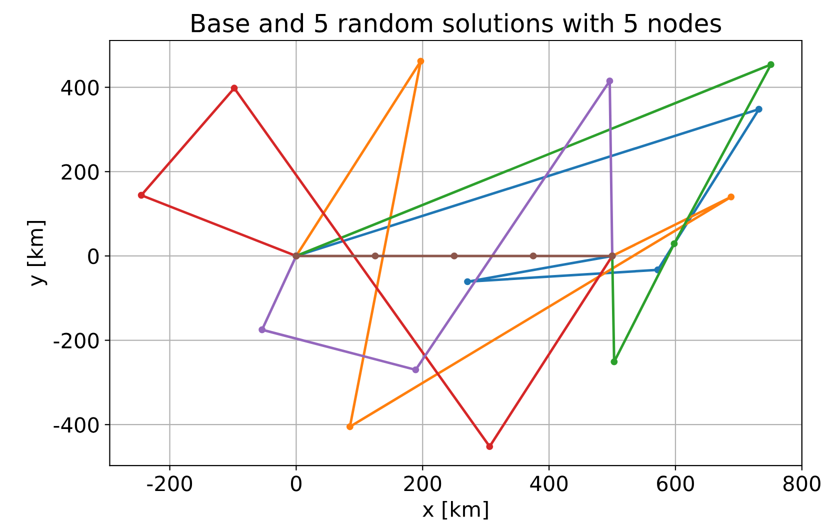 Image resolution: width=825 pixels, height=526 pixels. I want to click on x-tick-label: 200, so click(423, 484).